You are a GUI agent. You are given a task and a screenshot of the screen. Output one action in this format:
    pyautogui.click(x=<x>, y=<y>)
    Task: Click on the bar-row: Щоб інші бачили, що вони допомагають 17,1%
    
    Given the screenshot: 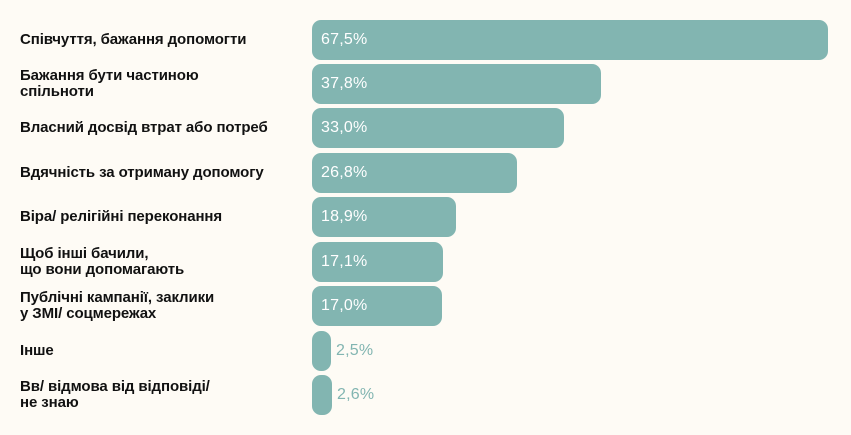 What is the action you would take?
    pyautogui.click(x=425, y=262)
    